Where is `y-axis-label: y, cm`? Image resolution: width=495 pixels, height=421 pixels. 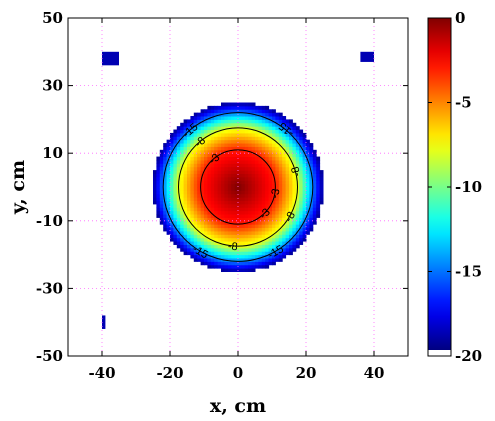
y-axis-label: y, cm is located at coordinates (18, 187).